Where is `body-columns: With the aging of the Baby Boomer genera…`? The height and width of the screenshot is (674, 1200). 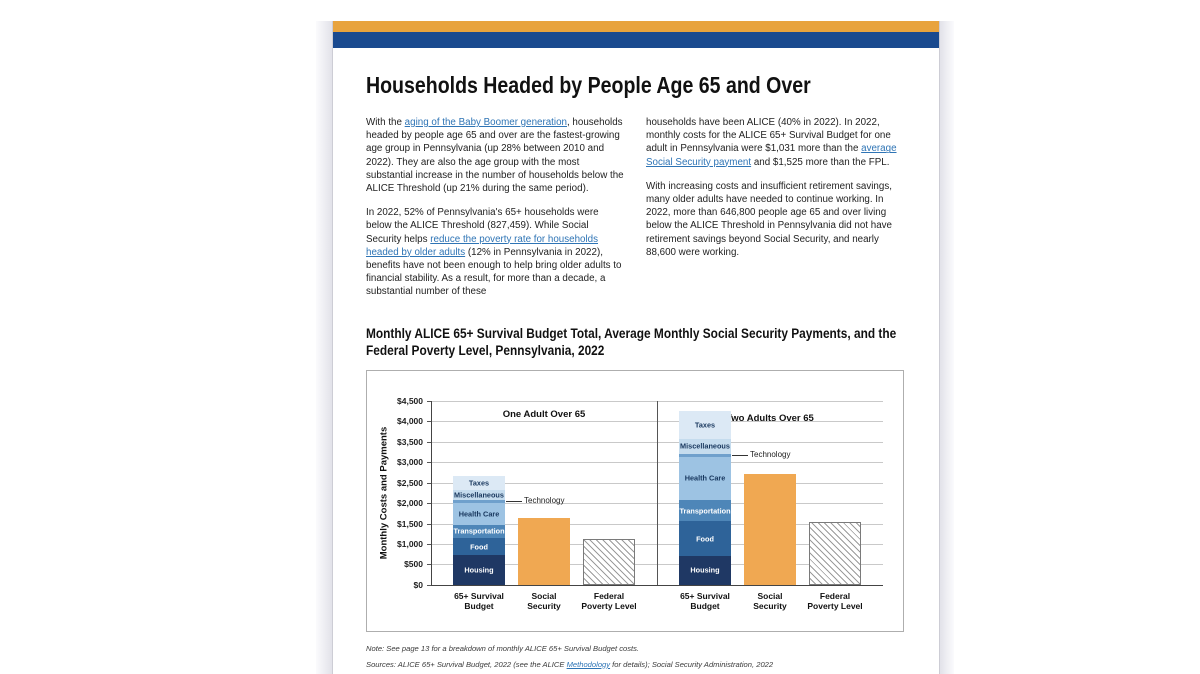 body-columns: With the aging of the Baby Boomer genera… is located at coordinates (636, 213).